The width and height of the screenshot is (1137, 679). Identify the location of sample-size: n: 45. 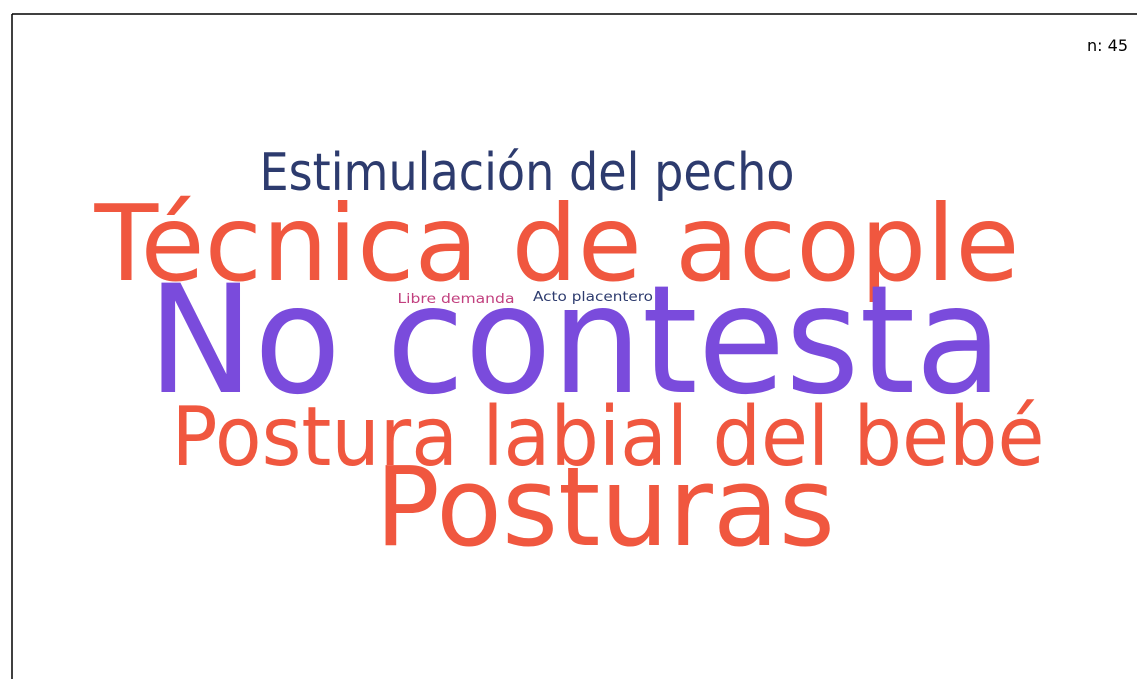
(1107, 45).